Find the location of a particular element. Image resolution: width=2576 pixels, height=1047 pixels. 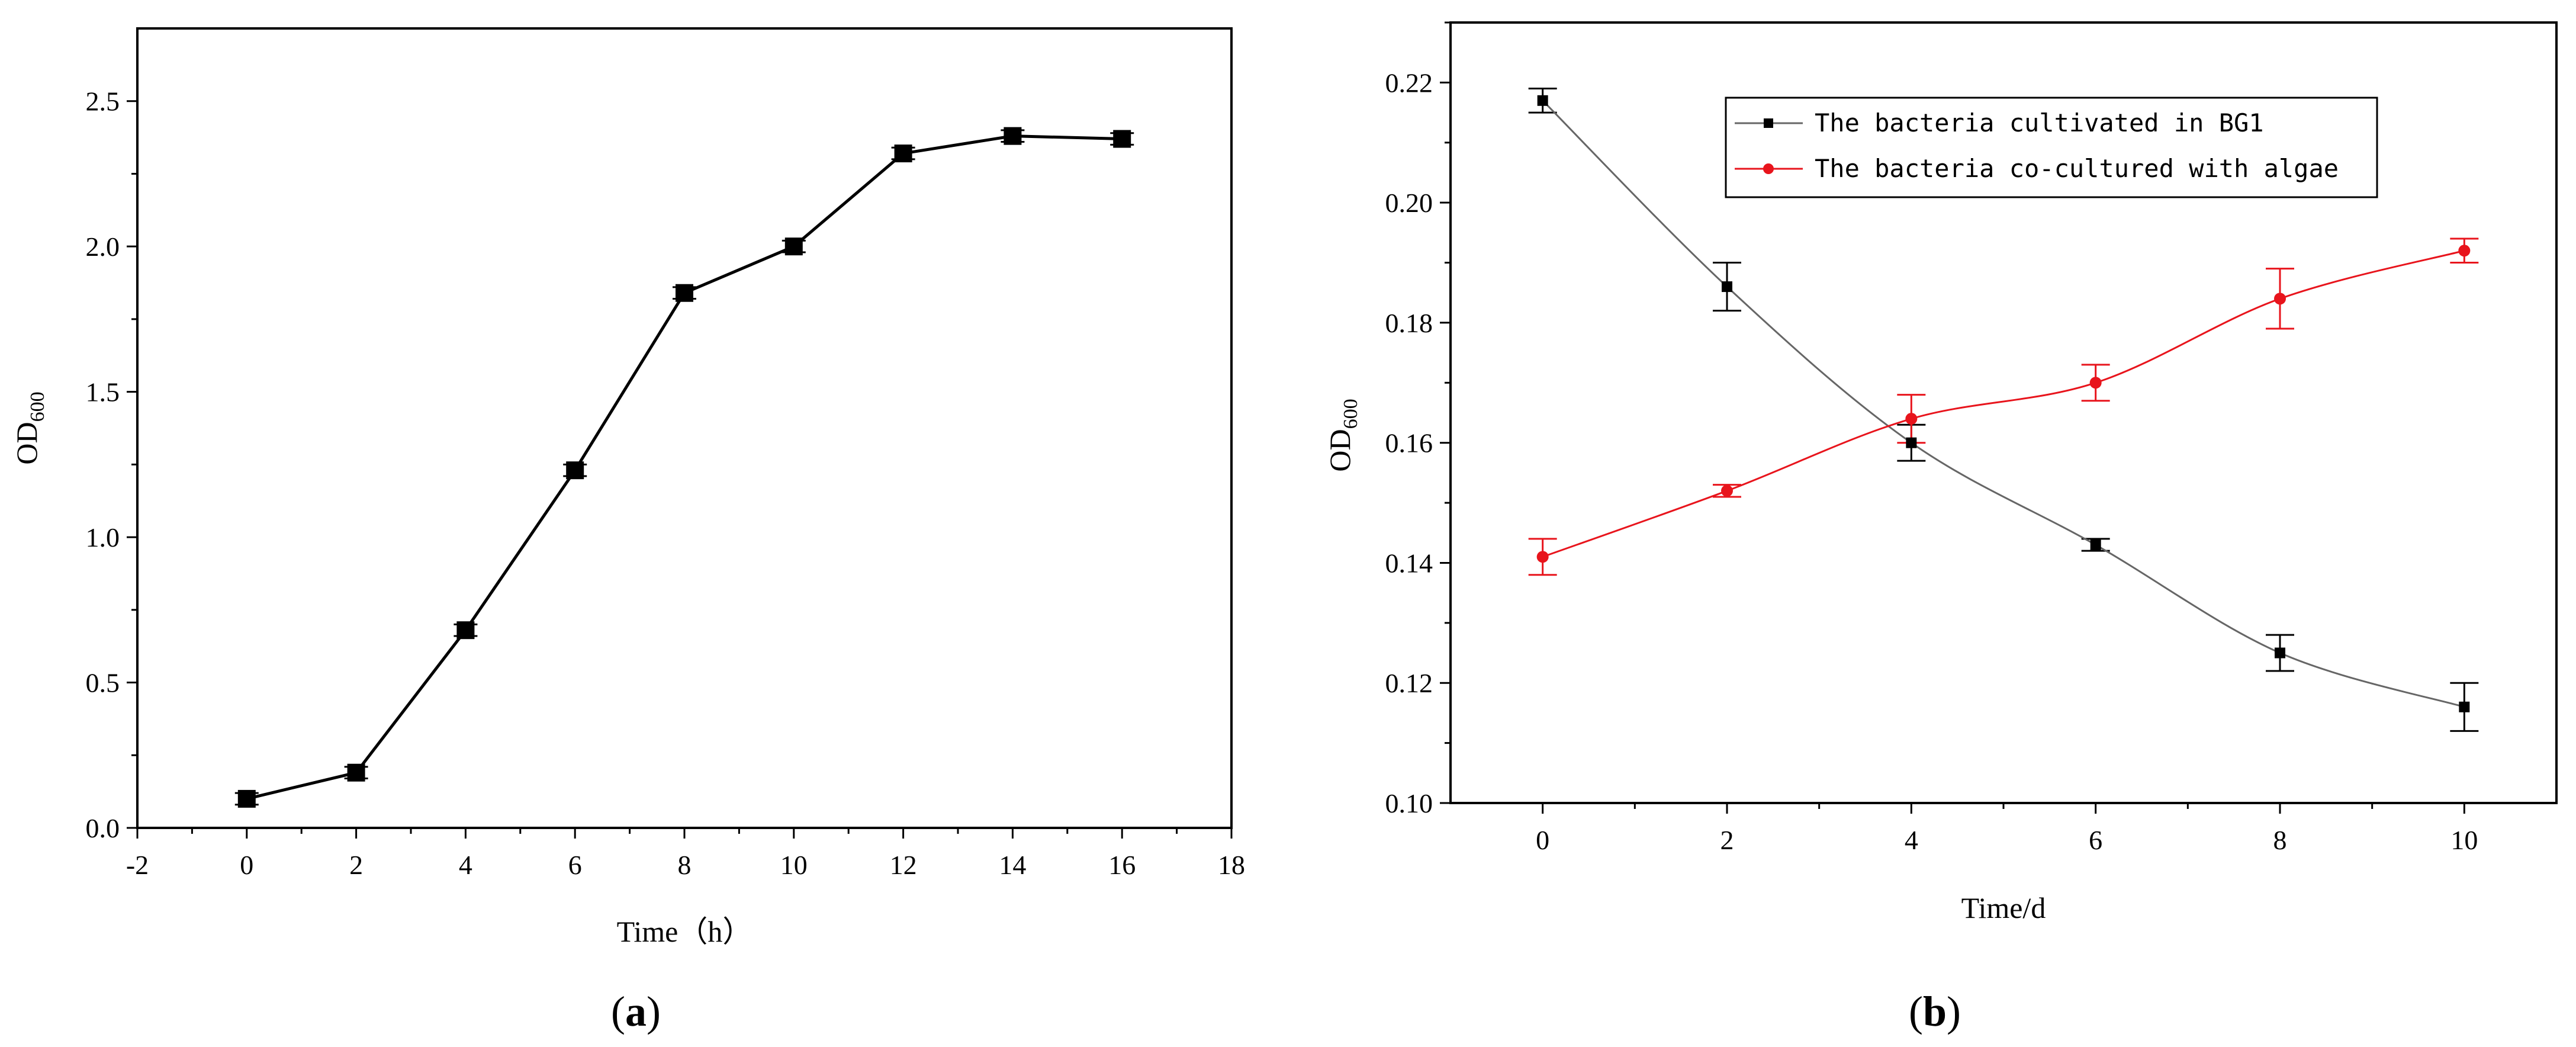

y-tick-label: 0.10 is located at coordinates (1409, 803).